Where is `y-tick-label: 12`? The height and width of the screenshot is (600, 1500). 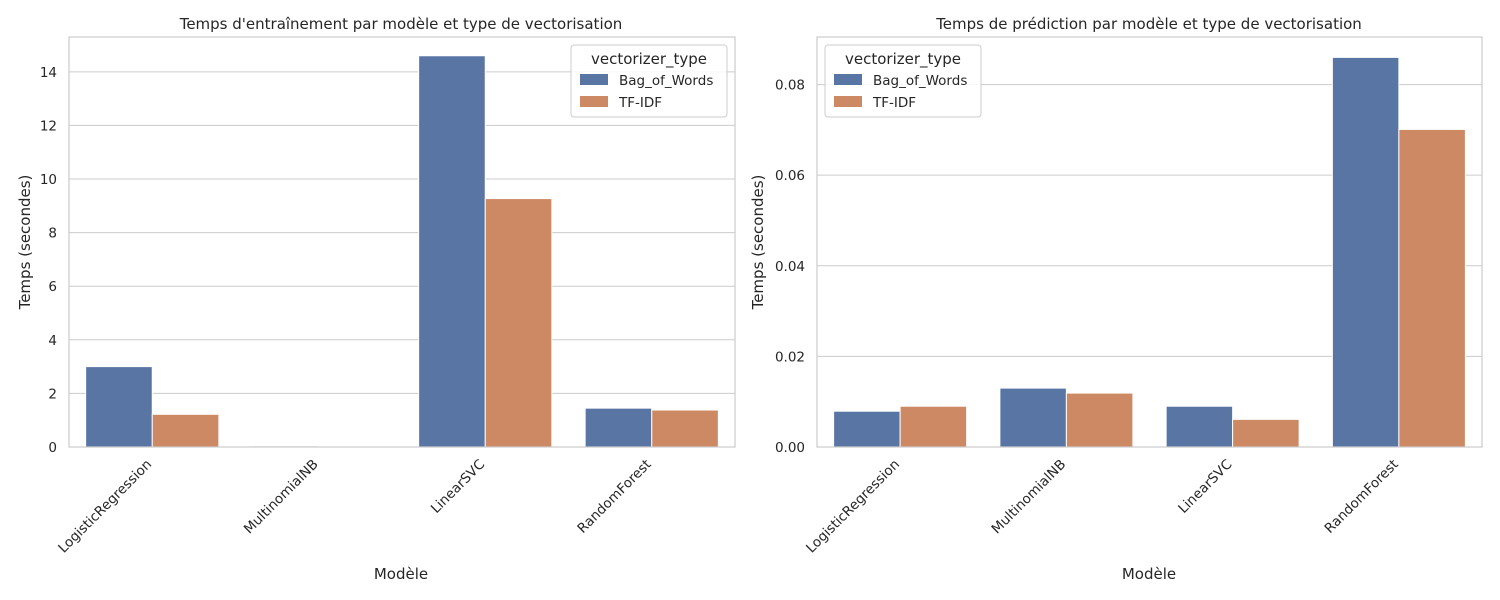 y-tick-label: 12 is located at coordinates (48, 126).